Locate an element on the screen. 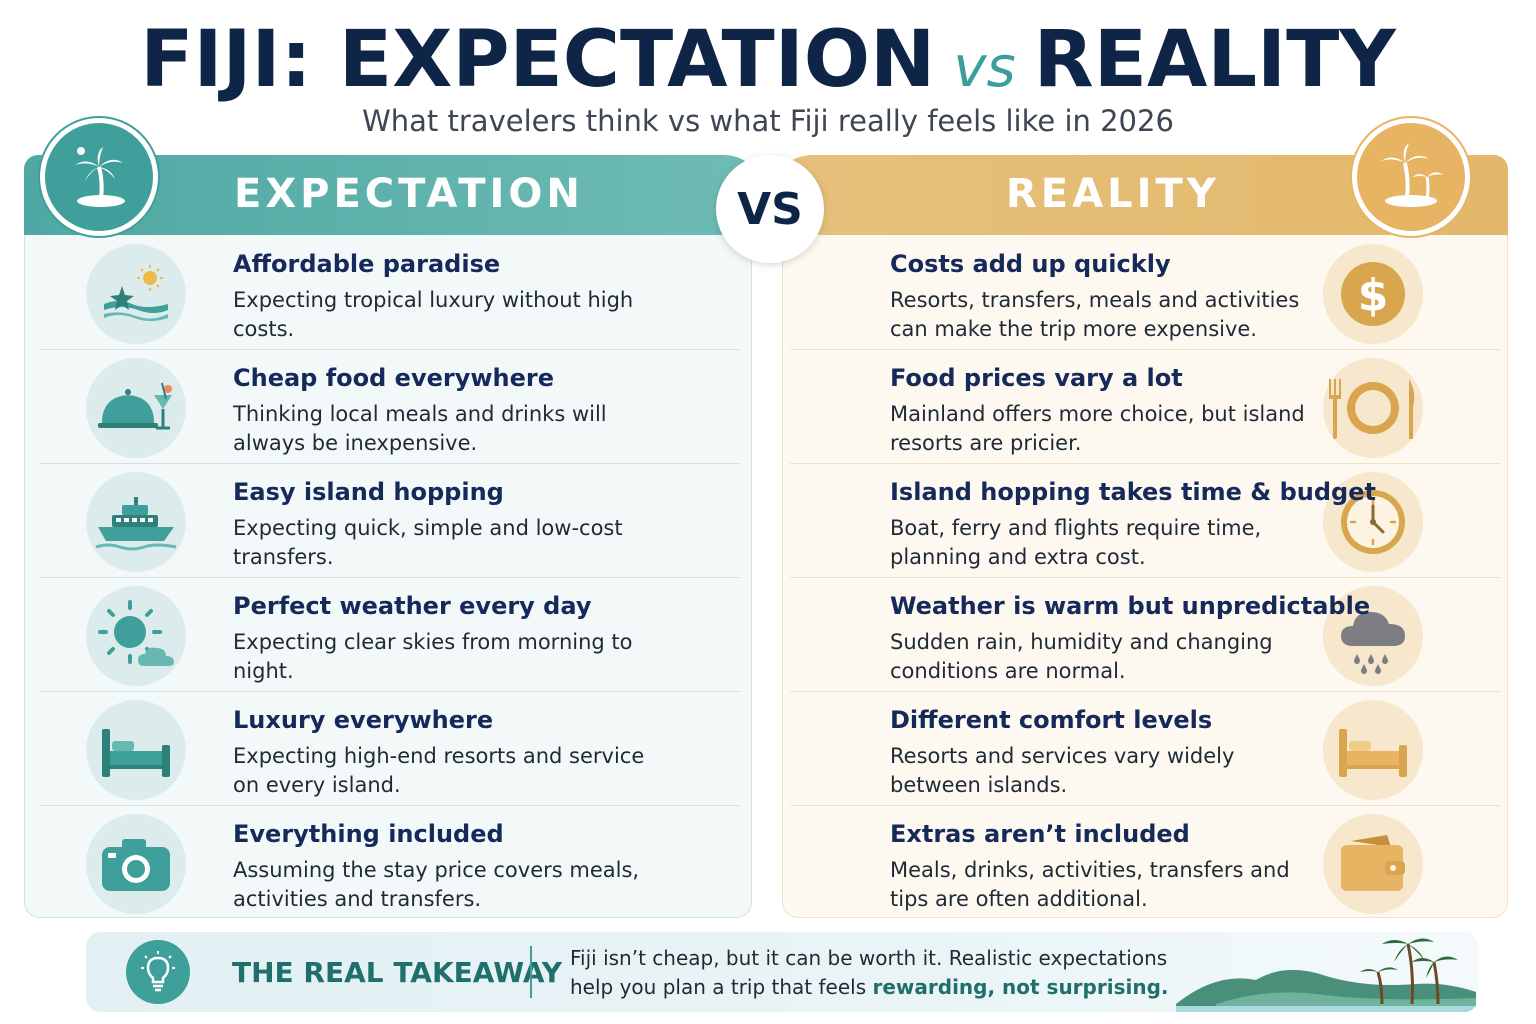 This screenshot has width=1536, height=1024. item-title: Food prices vary a lot is located at coordinates (1036, 378).